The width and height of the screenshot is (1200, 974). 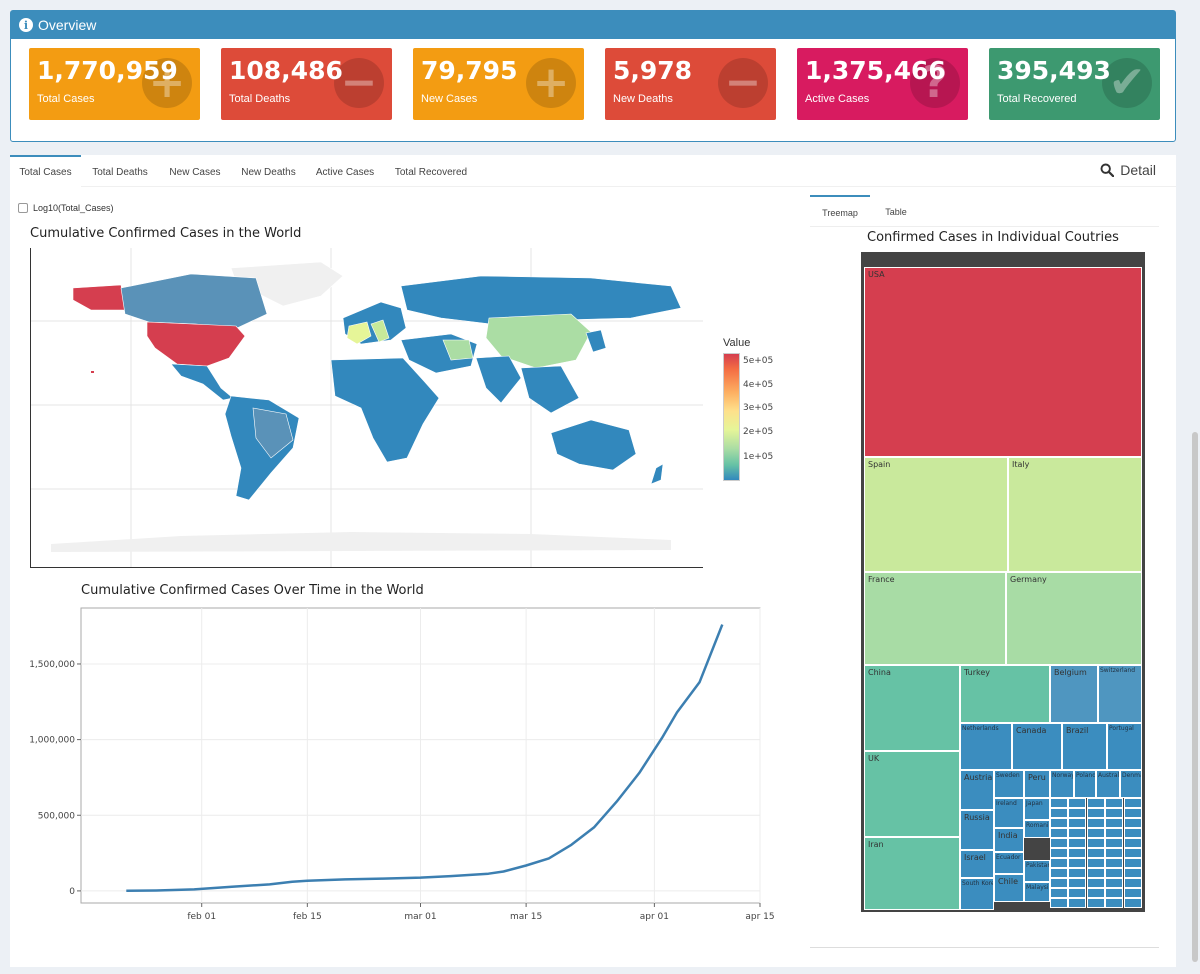 What do you see at coordinates (840, 211) in the screenshot?
I see `tab-treemap: Treemap` at bounding box center [840, 211].